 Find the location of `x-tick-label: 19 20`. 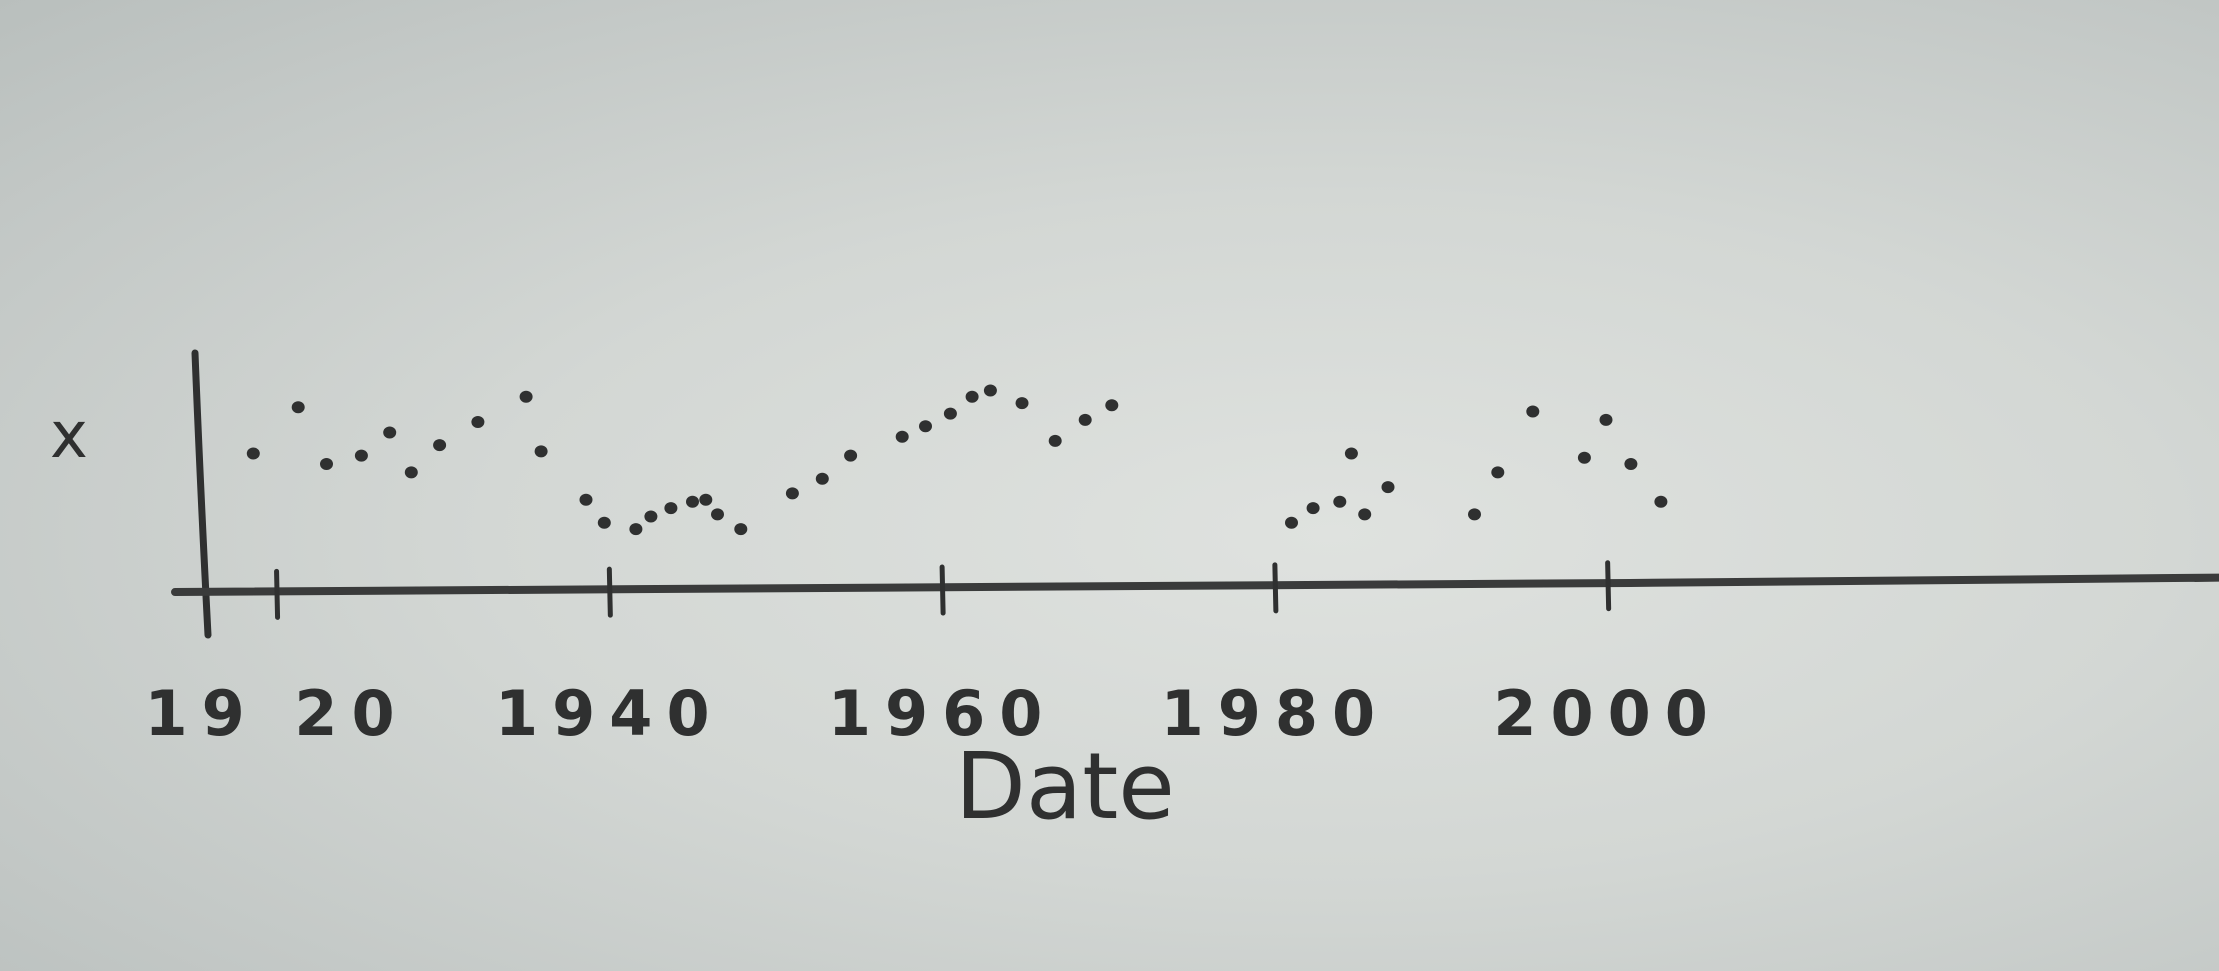

x-tick-label: 19 20 is located at coordinates (276, 713).